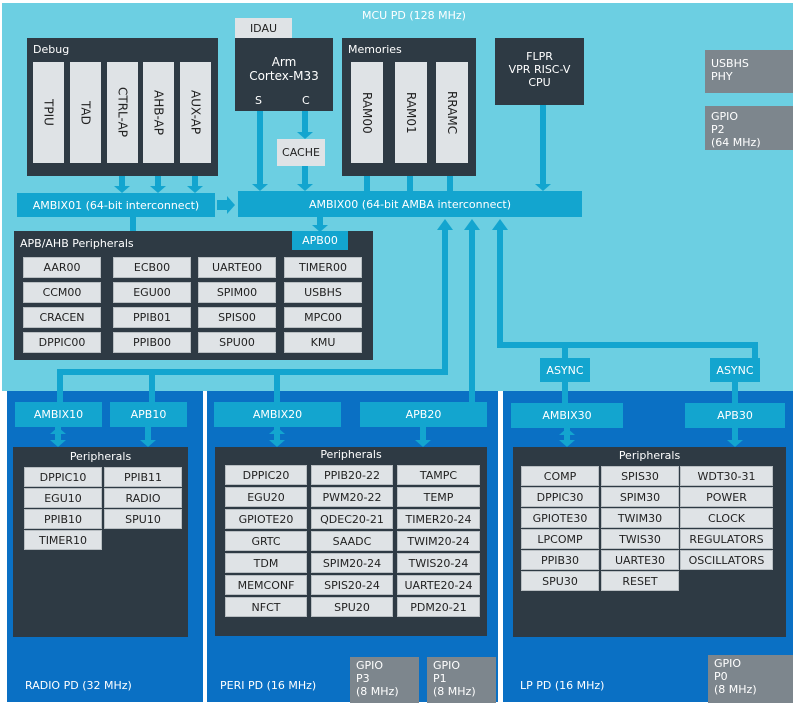 This screenshot has width=800, height=708. I want to click on usbhs-phy-block: USBHS PHY, so click(749, 71).